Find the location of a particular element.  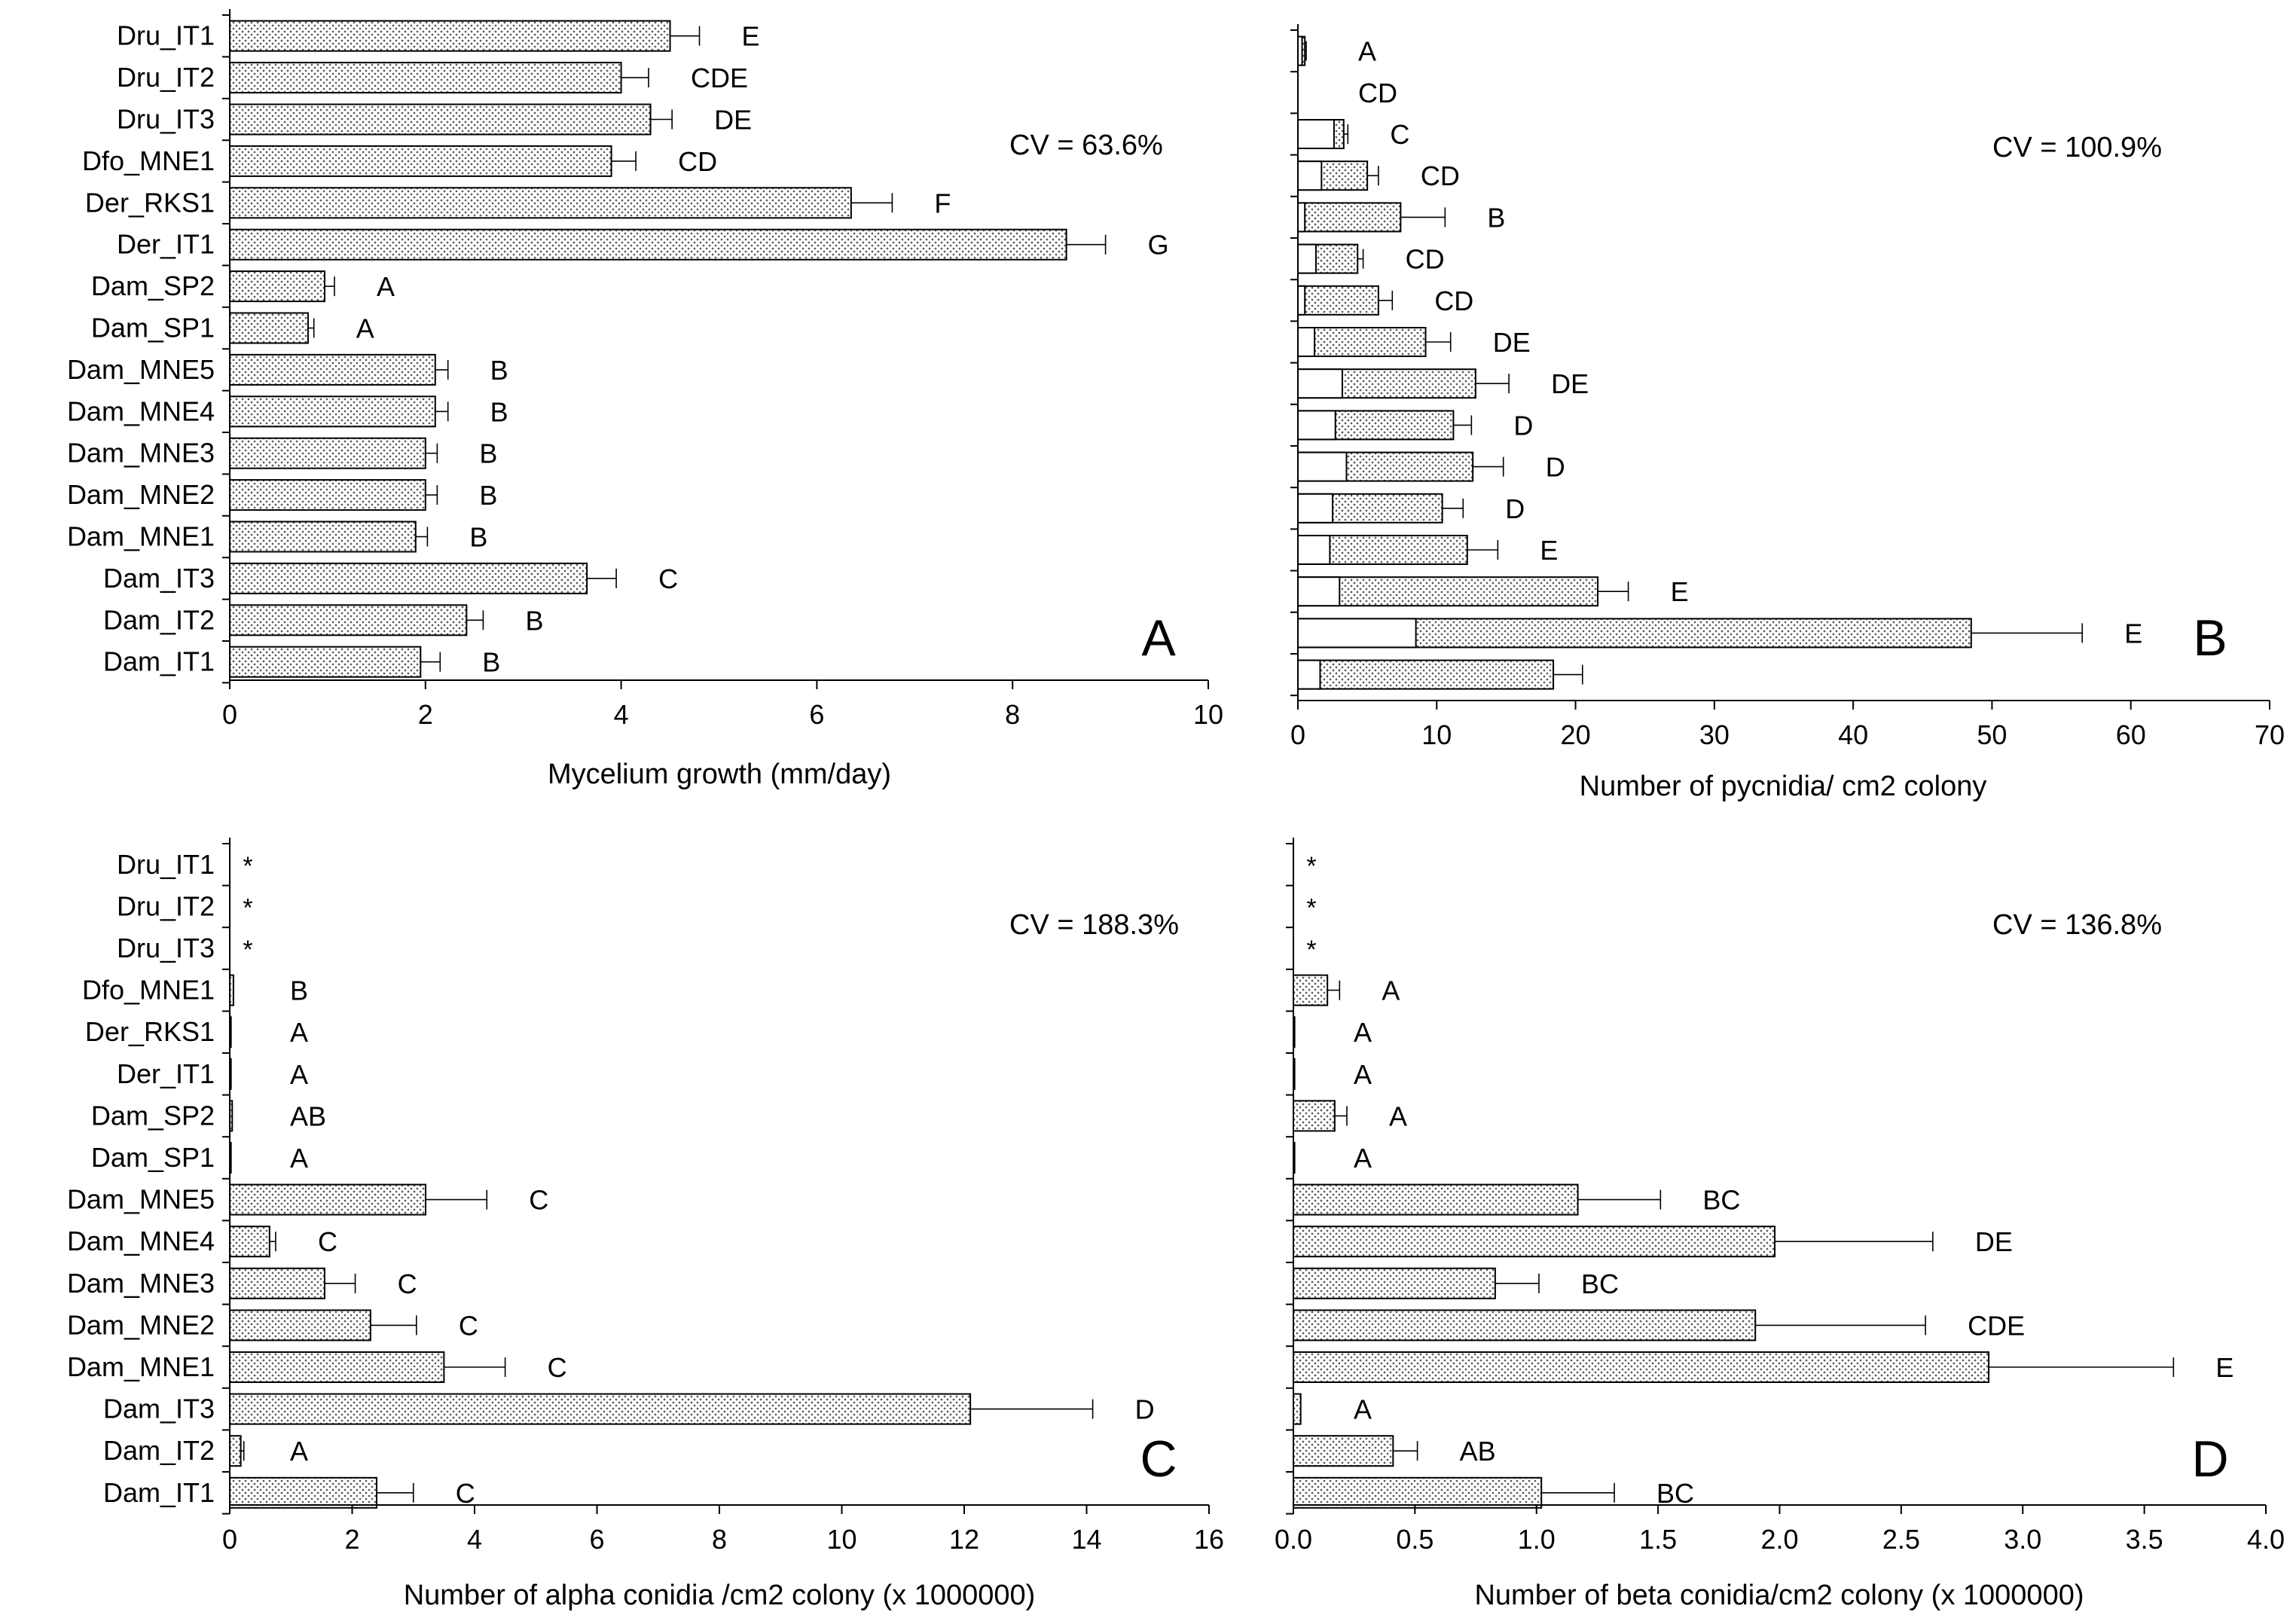

panel-b-letter: B is located at coordinates (1496, 217).